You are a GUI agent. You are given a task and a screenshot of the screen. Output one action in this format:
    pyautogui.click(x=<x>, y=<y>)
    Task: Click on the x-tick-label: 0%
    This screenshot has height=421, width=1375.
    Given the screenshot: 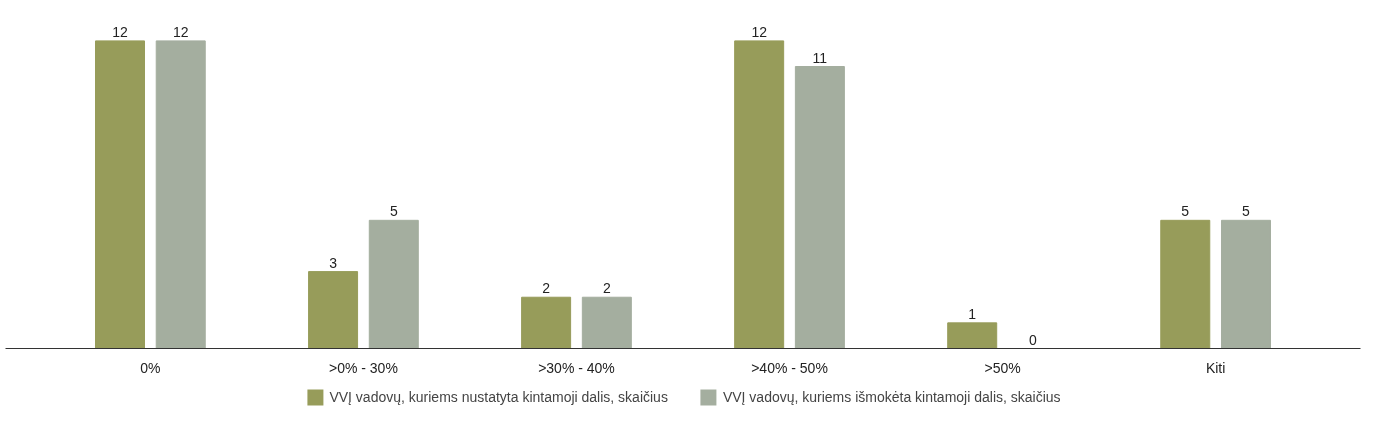 What is the action you would take?
    pyautogui.click(x=150, y=367)
    